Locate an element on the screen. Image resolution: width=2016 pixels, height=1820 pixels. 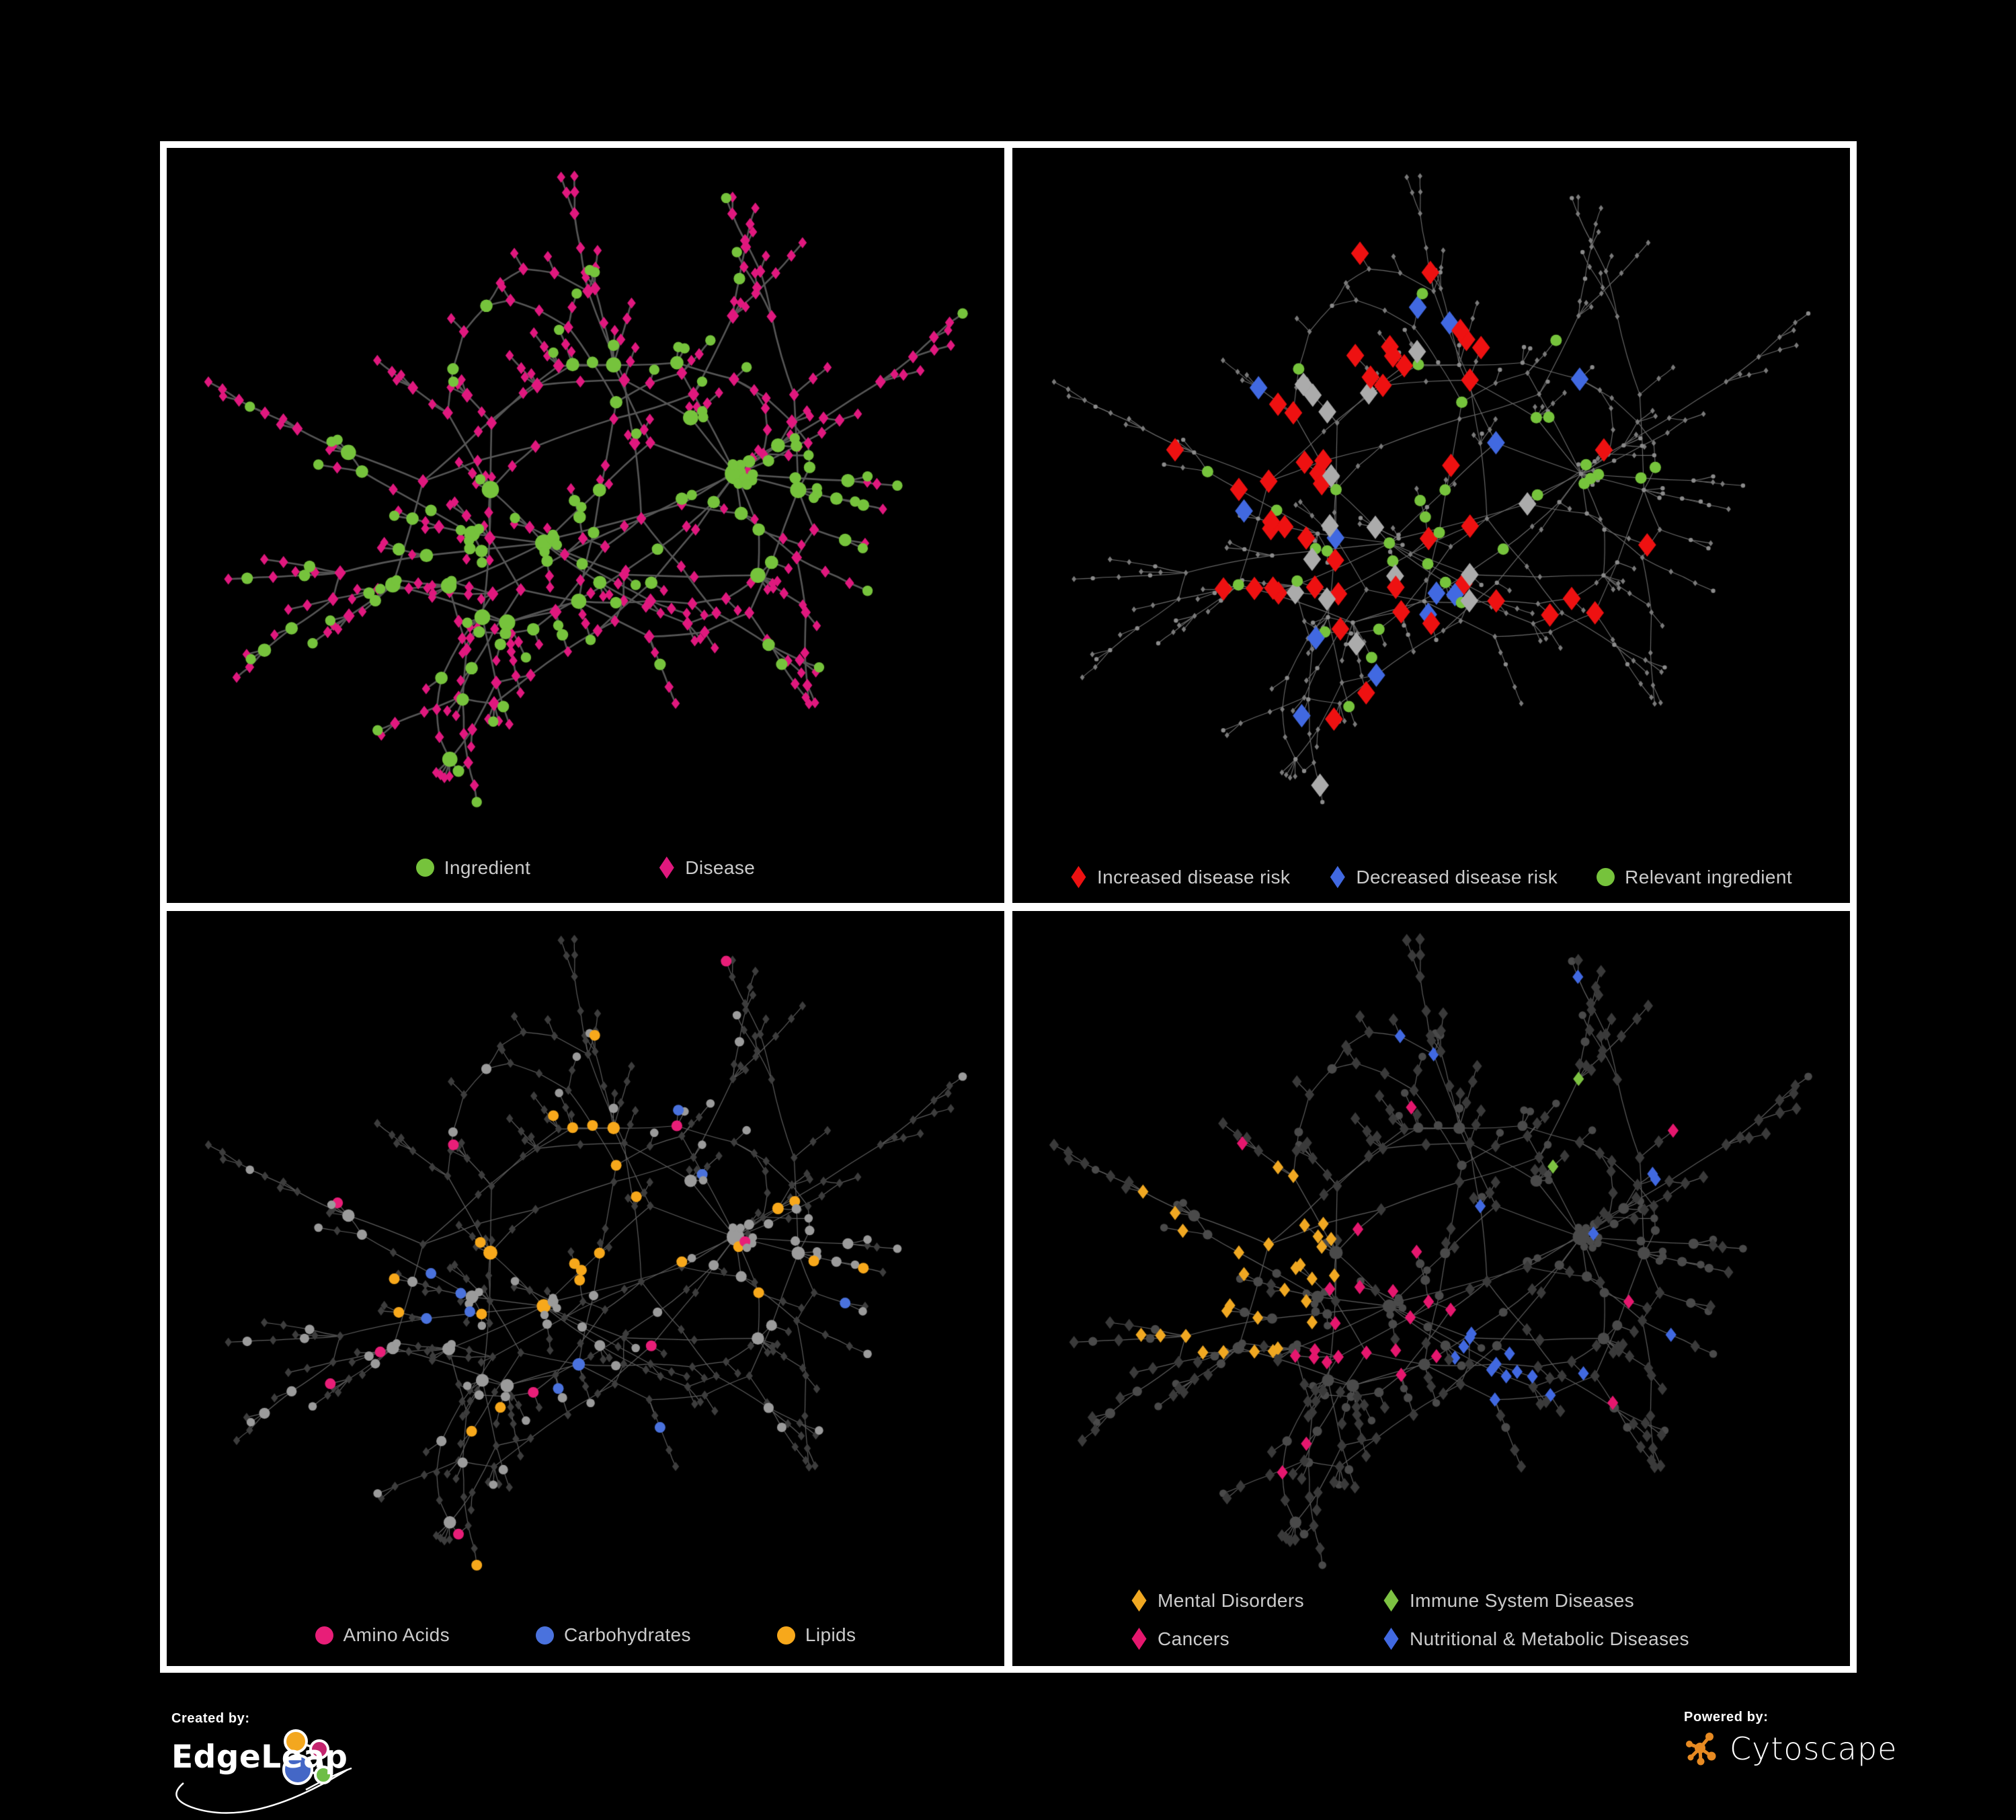
powered-by-label: Powered by: is located at coordinates (1726, 1717).